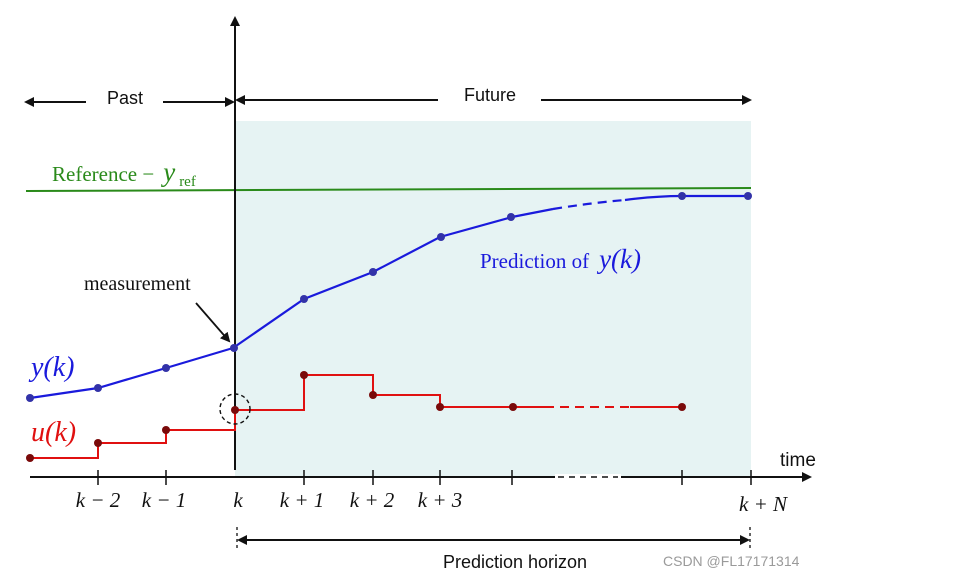  What do you see at coordinates (798, 460) in the screenshot?
I see `time-label: time` at bounding box center [798, 460].